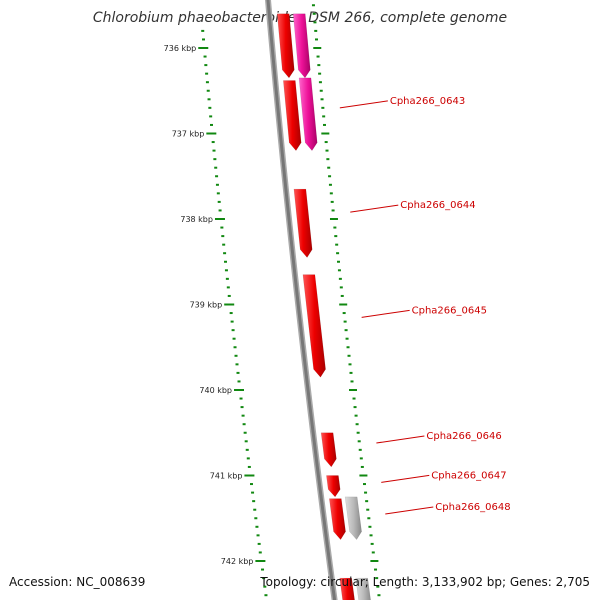 The width and height of the screenshot is (600, 600). What do you see at coordinates (215, 390) in the screenshot?
I see `tick-label: 740 kbp` at bounding box center [215, 390].